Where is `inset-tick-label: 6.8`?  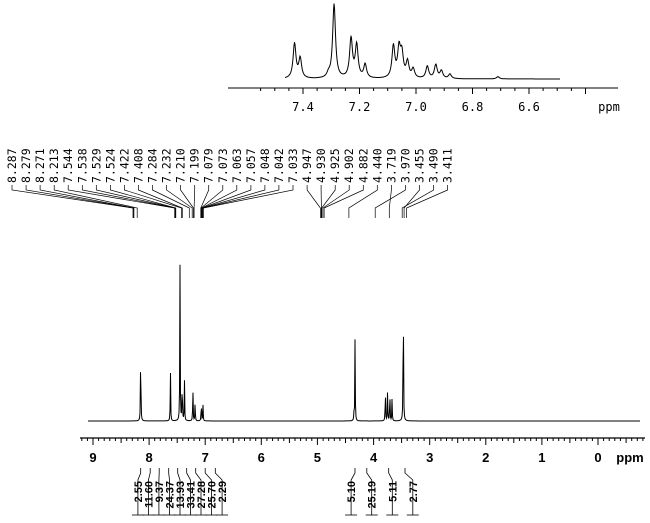
inset-tick-label: 6.8 is located at coordinates (473, 107).